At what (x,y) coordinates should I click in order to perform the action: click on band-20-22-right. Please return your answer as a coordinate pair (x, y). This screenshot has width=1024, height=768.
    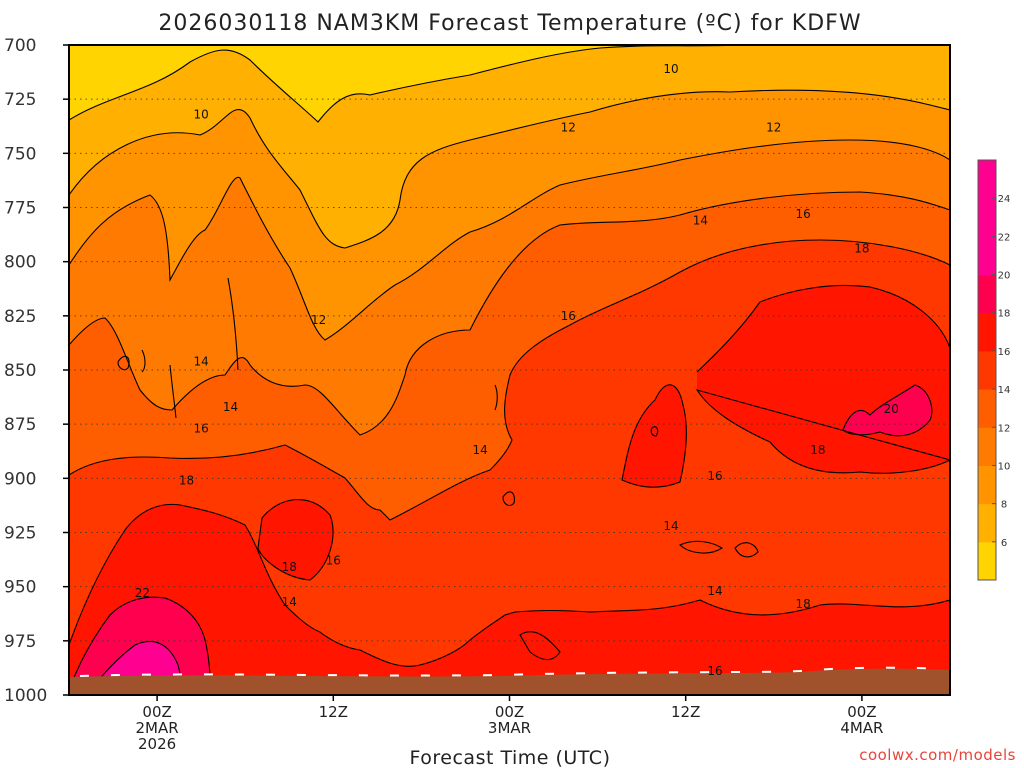
    Looking at the image, I should click on (887, 410).